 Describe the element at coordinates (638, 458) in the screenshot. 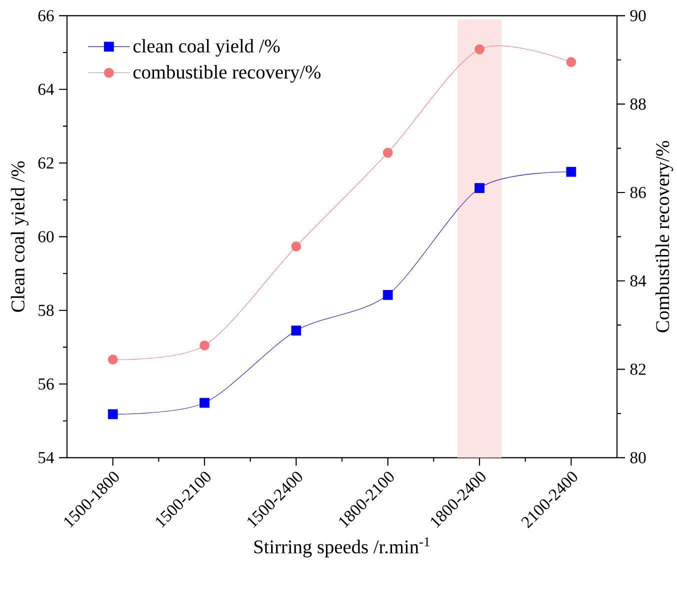

I see `y2-tick-label: 80` at that location.